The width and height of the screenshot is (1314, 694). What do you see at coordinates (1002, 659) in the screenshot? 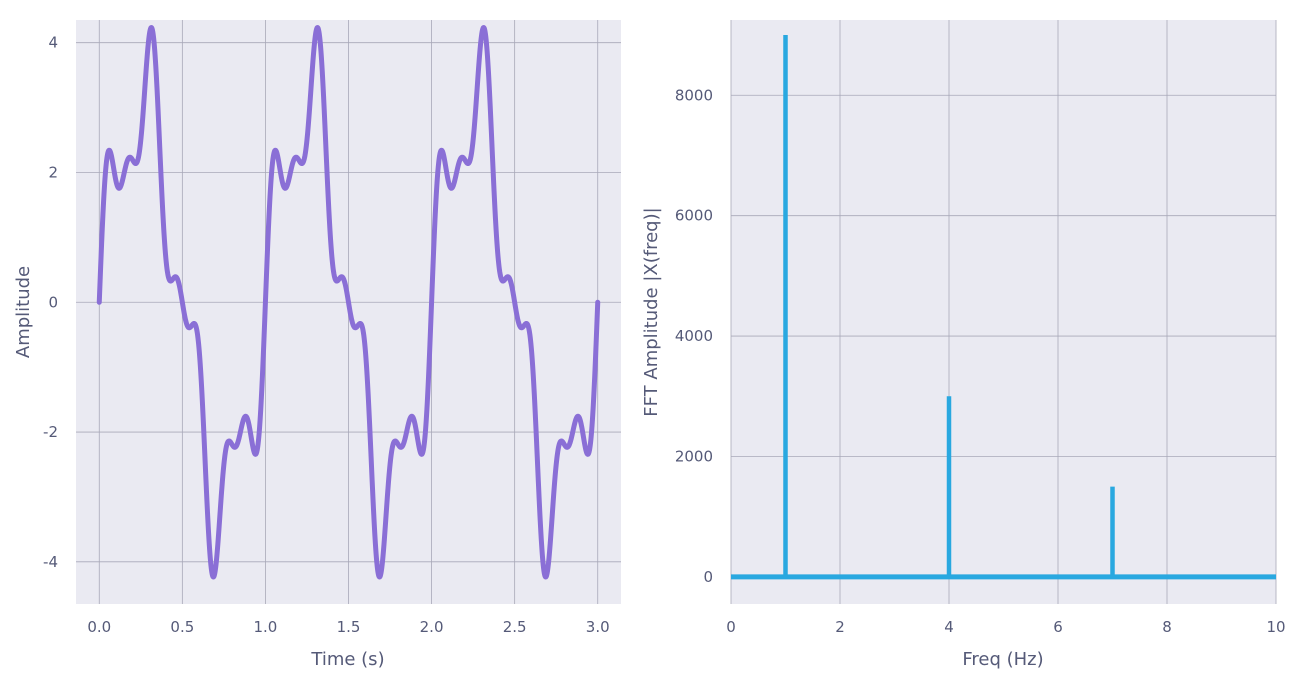
I see `fft-x-label: Freq (Hz)` at bounding box center [1002, 659].